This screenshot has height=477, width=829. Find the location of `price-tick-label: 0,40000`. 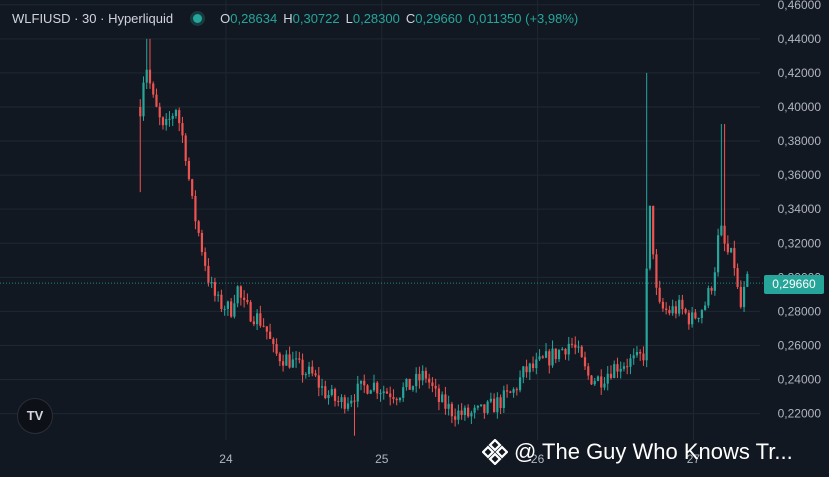

price-tick-label: 0,40000 is located at coordinates (800, 107).